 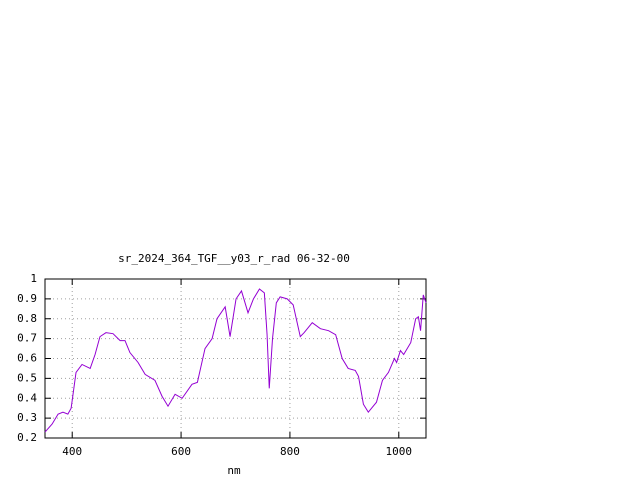 I want to click on x-tick-label: 400, so click(x=72, y=451).